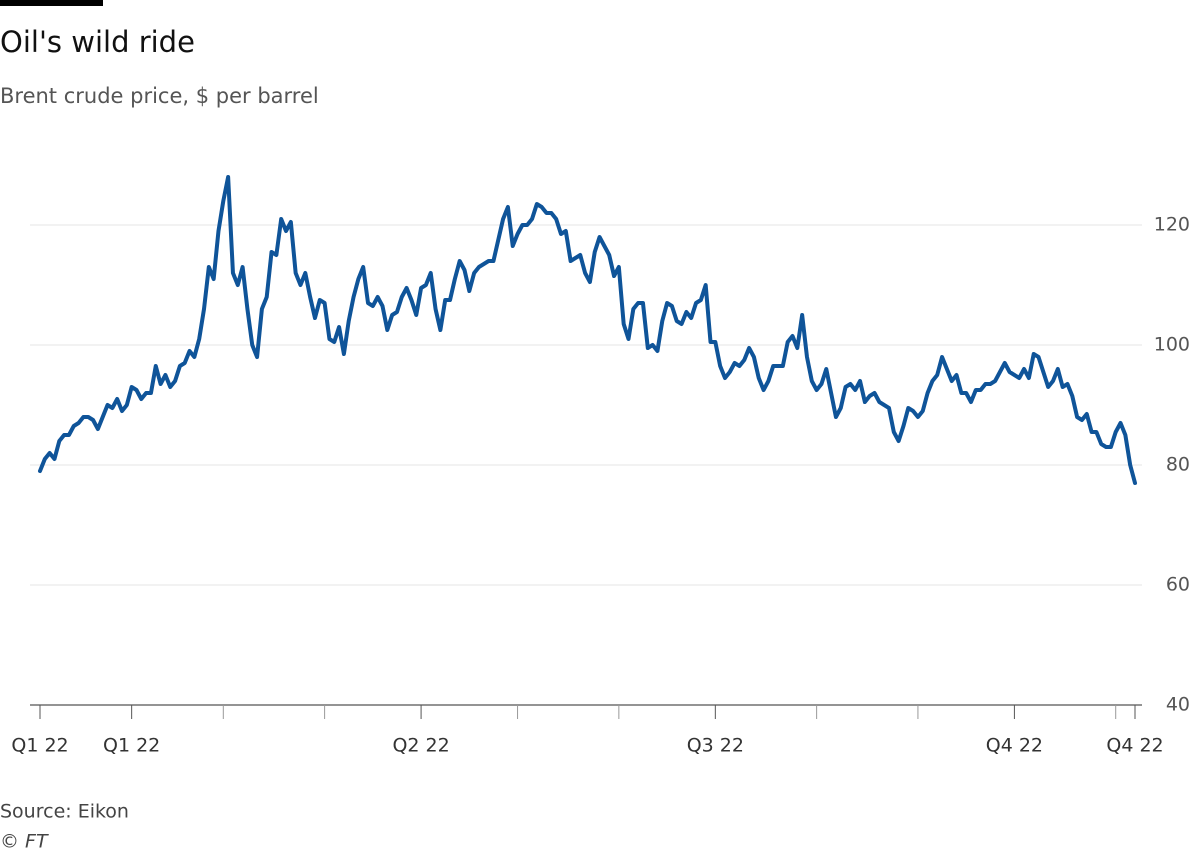 Image resolution: width=1200 pixels, height=857 pixels. What do you see at coordinates (97, 42) in the screenshot?
I see `chart-title: Oil's wild ride` at bounding box center [97, 42].